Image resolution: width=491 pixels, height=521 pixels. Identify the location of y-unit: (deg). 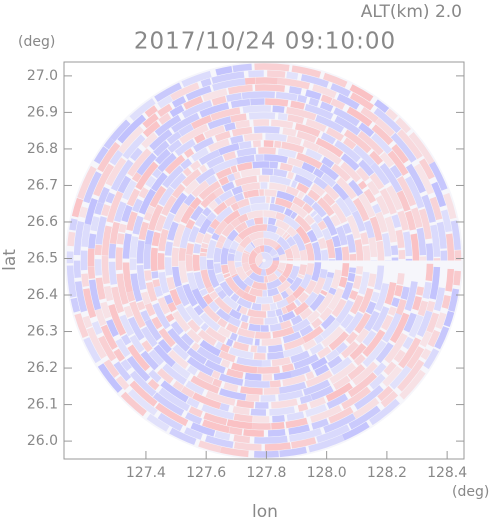
(36, 42).